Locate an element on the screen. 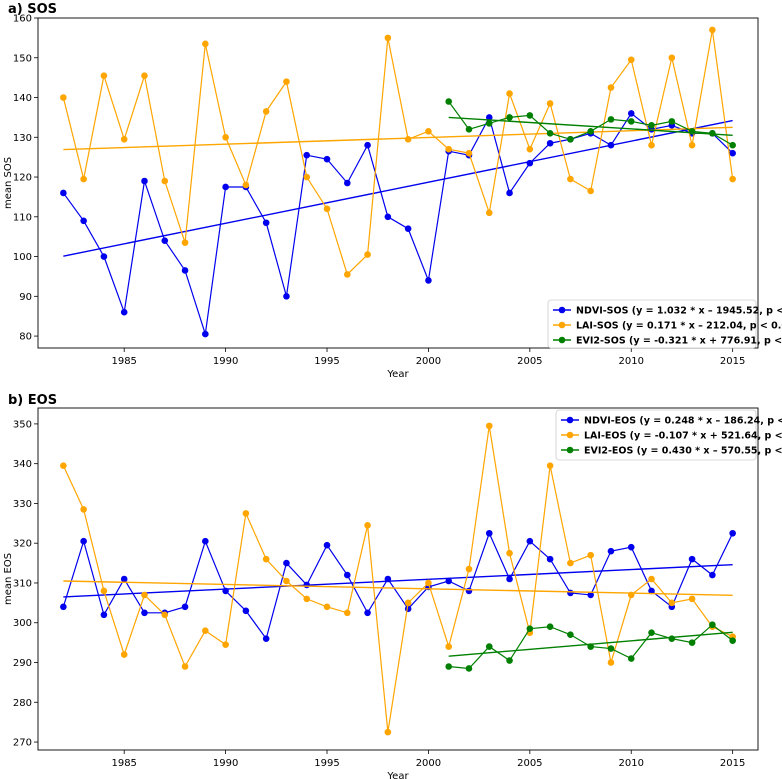 The image size is (782, 779). x-axis-label: Year is located at coordinates (397, 775).